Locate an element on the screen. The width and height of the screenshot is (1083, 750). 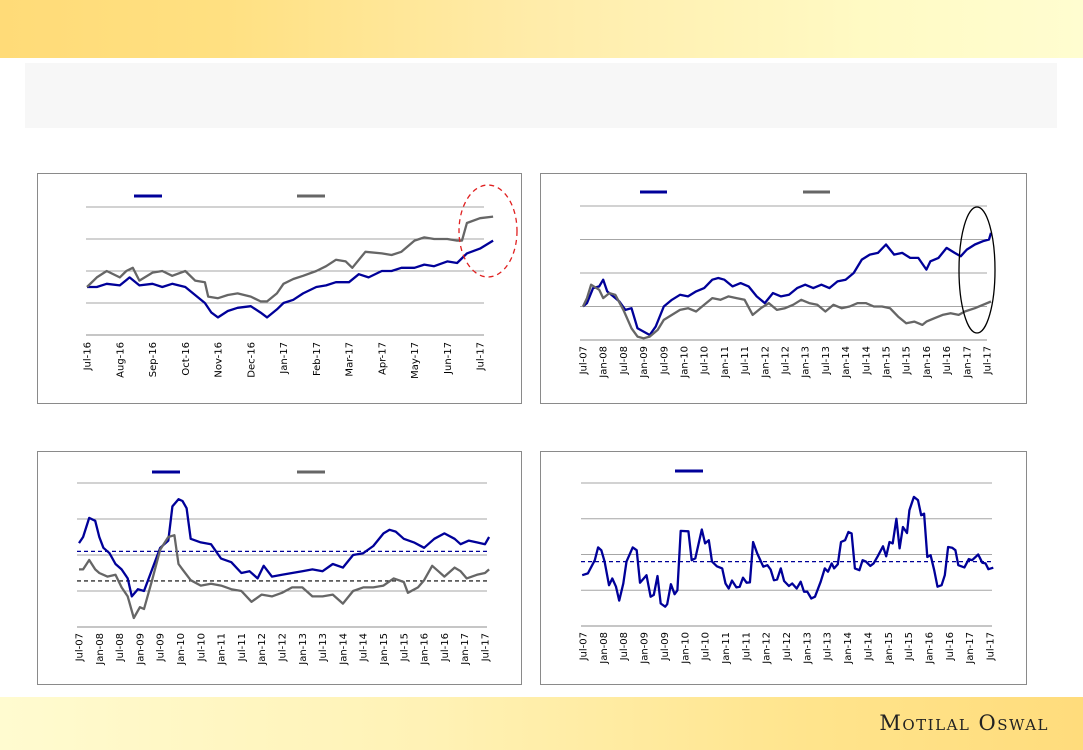
footer-banner is located at coordinates (541, 723).